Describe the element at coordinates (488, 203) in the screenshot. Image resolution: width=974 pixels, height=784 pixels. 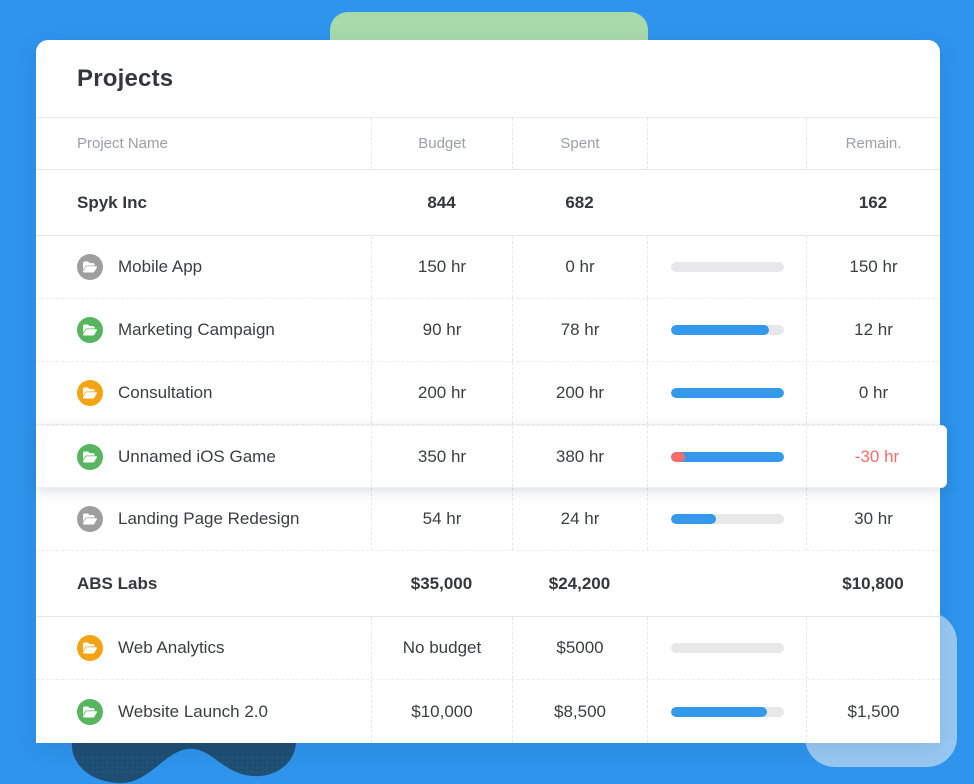
I see `group-row-spyk-inc: Spyk Inc 844 682 162` at that location.